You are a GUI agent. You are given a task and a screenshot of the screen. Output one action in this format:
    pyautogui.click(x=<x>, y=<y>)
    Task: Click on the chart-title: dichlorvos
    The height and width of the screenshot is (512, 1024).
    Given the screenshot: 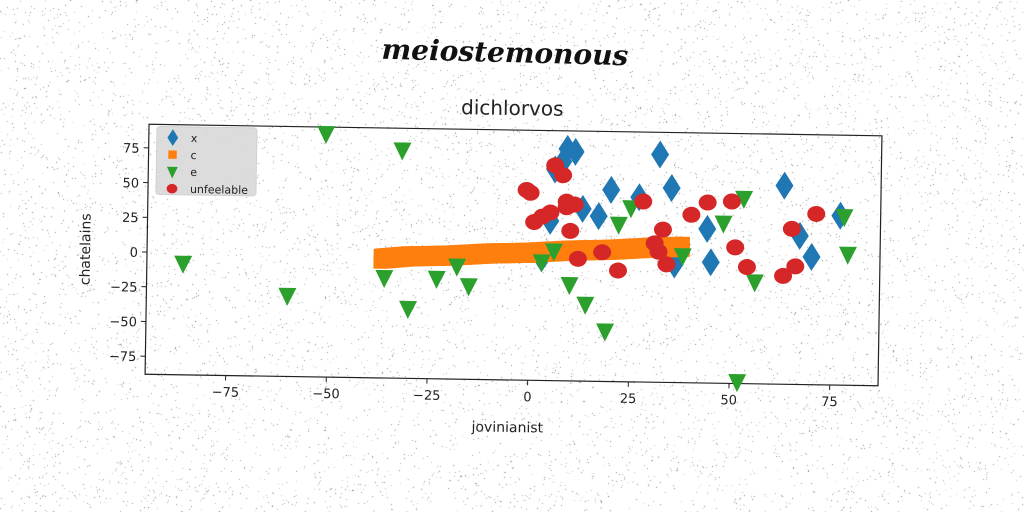 What is the action you would take?
    pyautogui.click(x=512, y=108)
    